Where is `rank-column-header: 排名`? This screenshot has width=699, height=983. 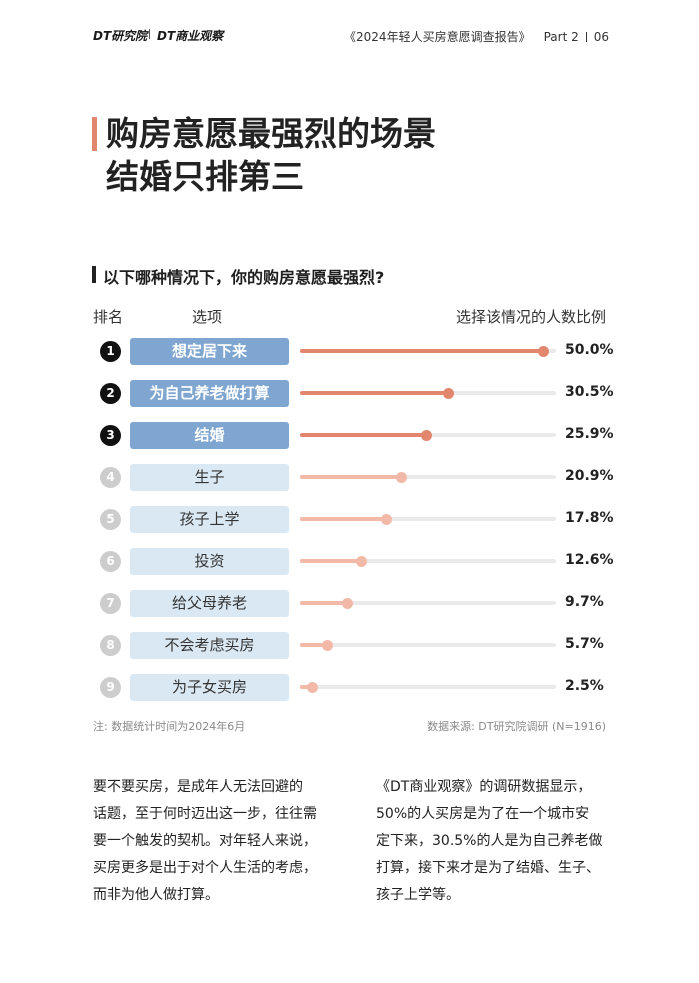
rank-column-header: 排名 is located at coordinates (108, 317).